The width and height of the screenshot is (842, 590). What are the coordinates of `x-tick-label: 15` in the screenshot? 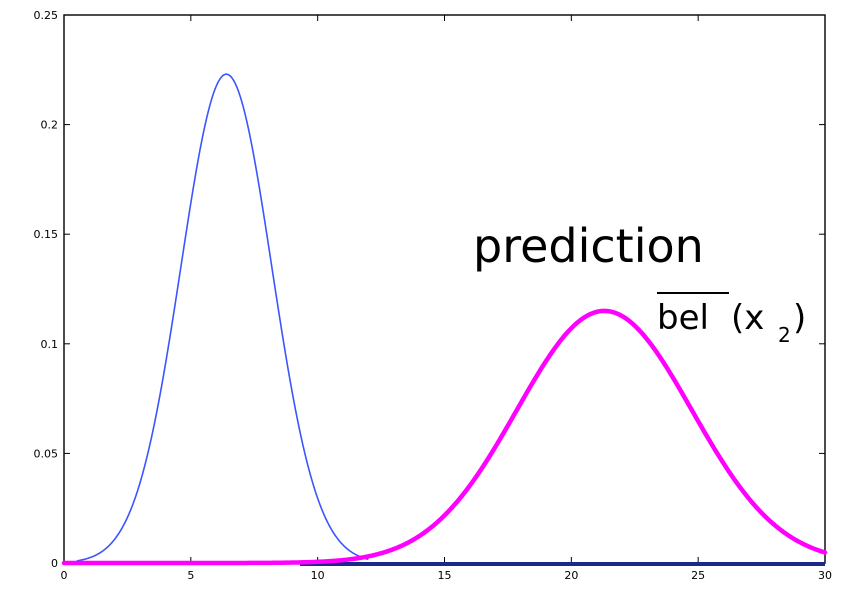 It's located at (445, 575).